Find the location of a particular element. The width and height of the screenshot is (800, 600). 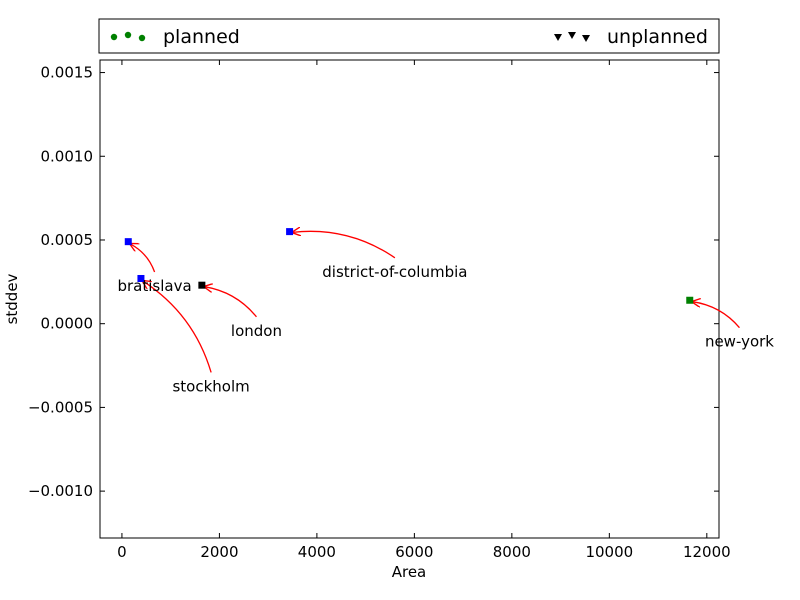

data-points is located at coordinates (409, 266).